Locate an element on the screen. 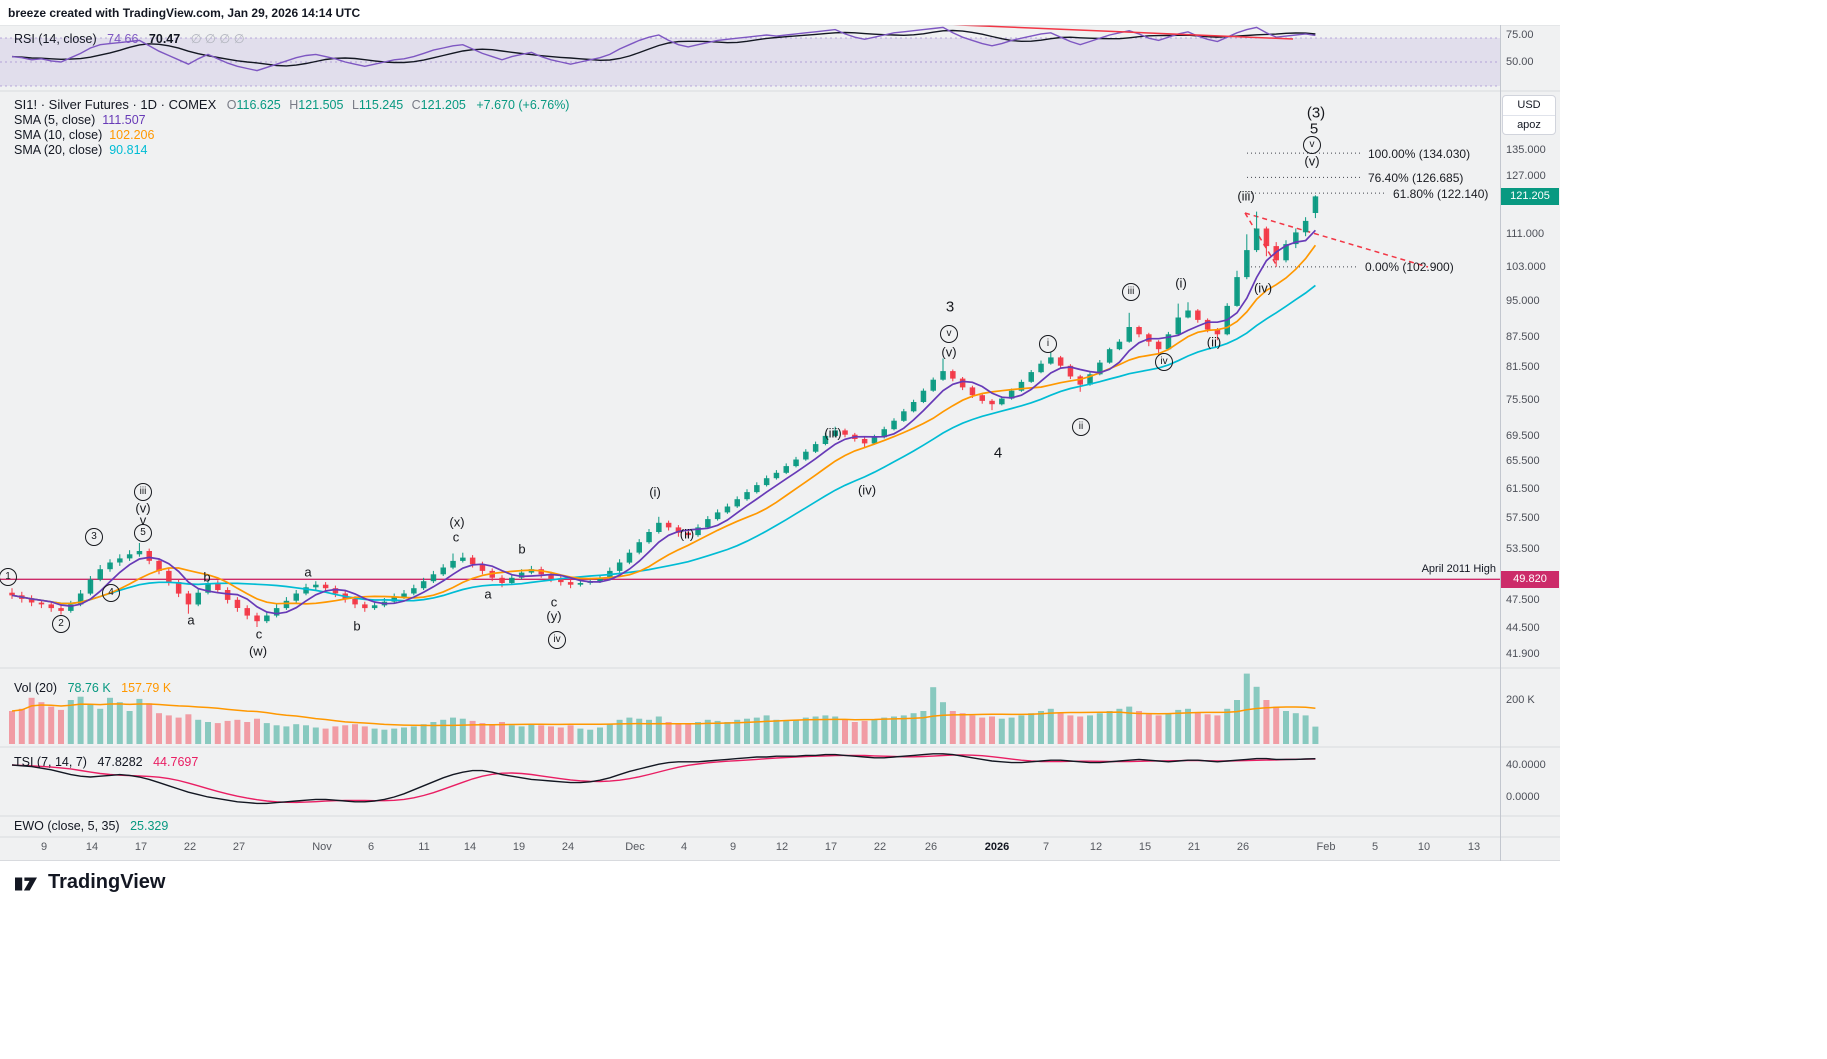 The width and height of the screenshot is (1827, 1059). open-label: O is located at coordinates (231, 105).